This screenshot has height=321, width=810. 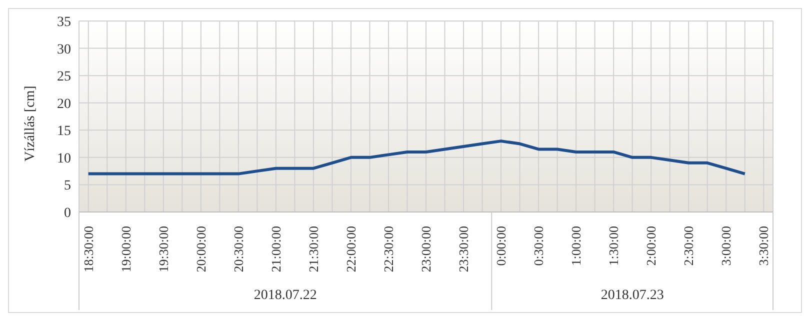 What do you see at coordinates (313, 249) in the screenshot?
I see `x-tick-label: 21:30:00` at bounding box center [313, 249].